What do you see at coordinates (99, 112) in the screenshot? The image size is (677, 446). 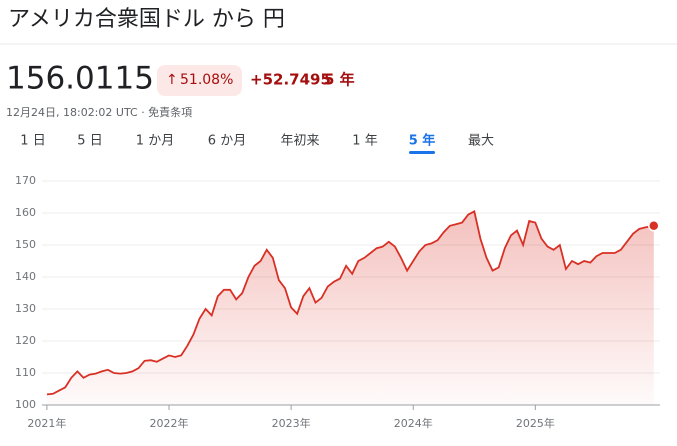 I see `timestamp: 12月24日, 18:02:02 UTC · 免責条項` at bounding box center [99, 112].